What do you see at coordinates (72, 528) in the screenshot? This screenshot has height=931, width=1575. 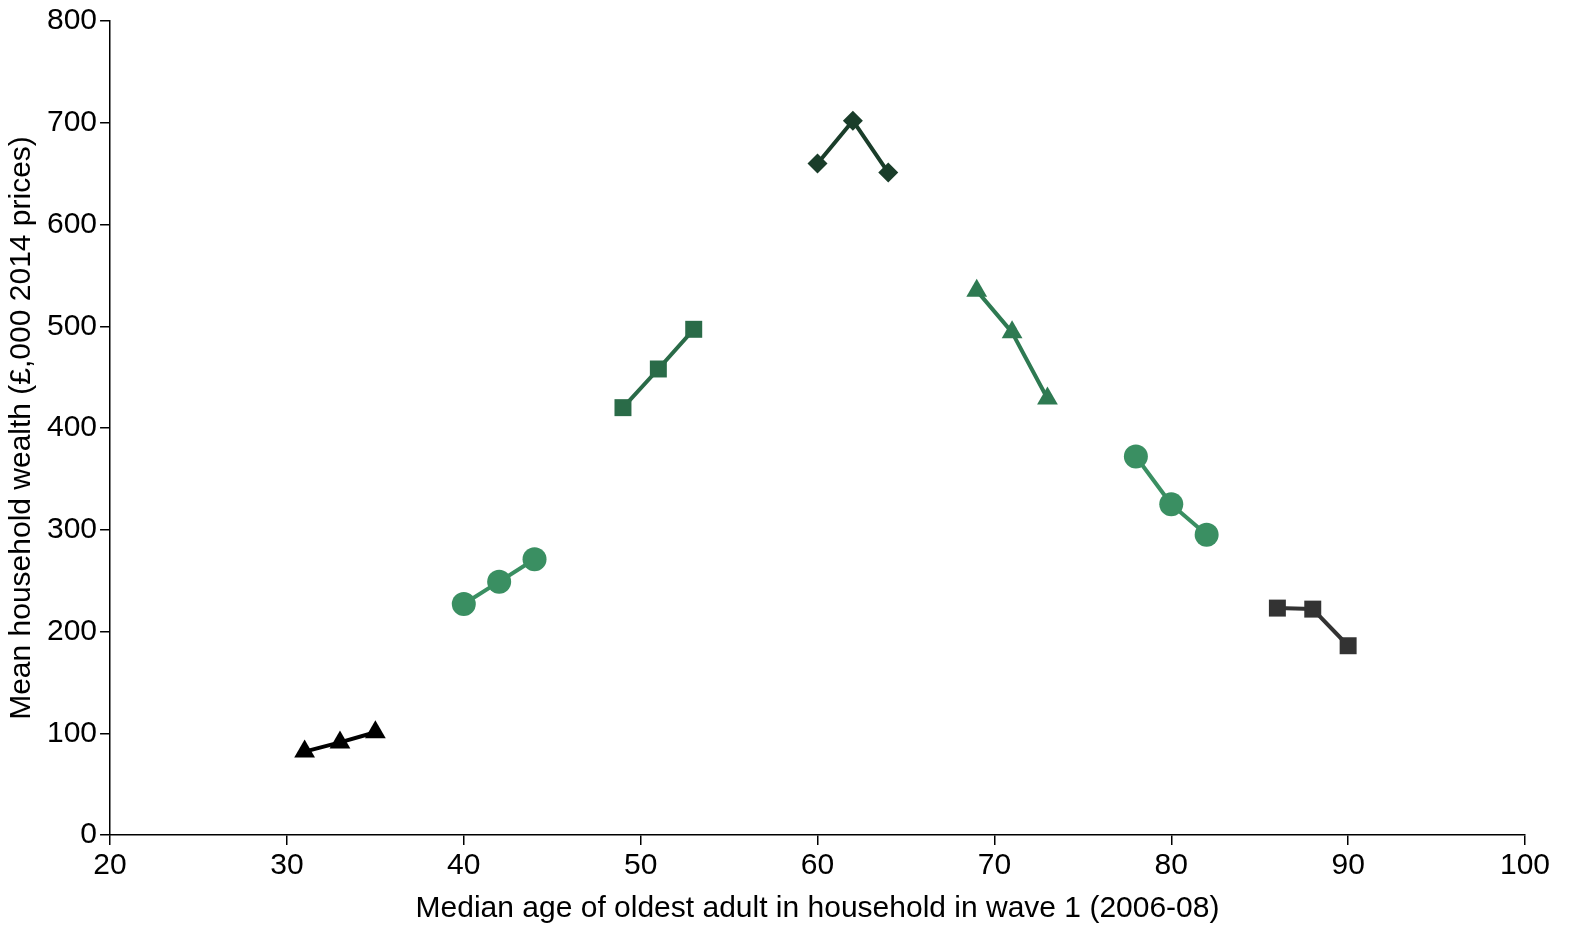 I see `y-tick-label: 300` at bounding box center [72, 528].